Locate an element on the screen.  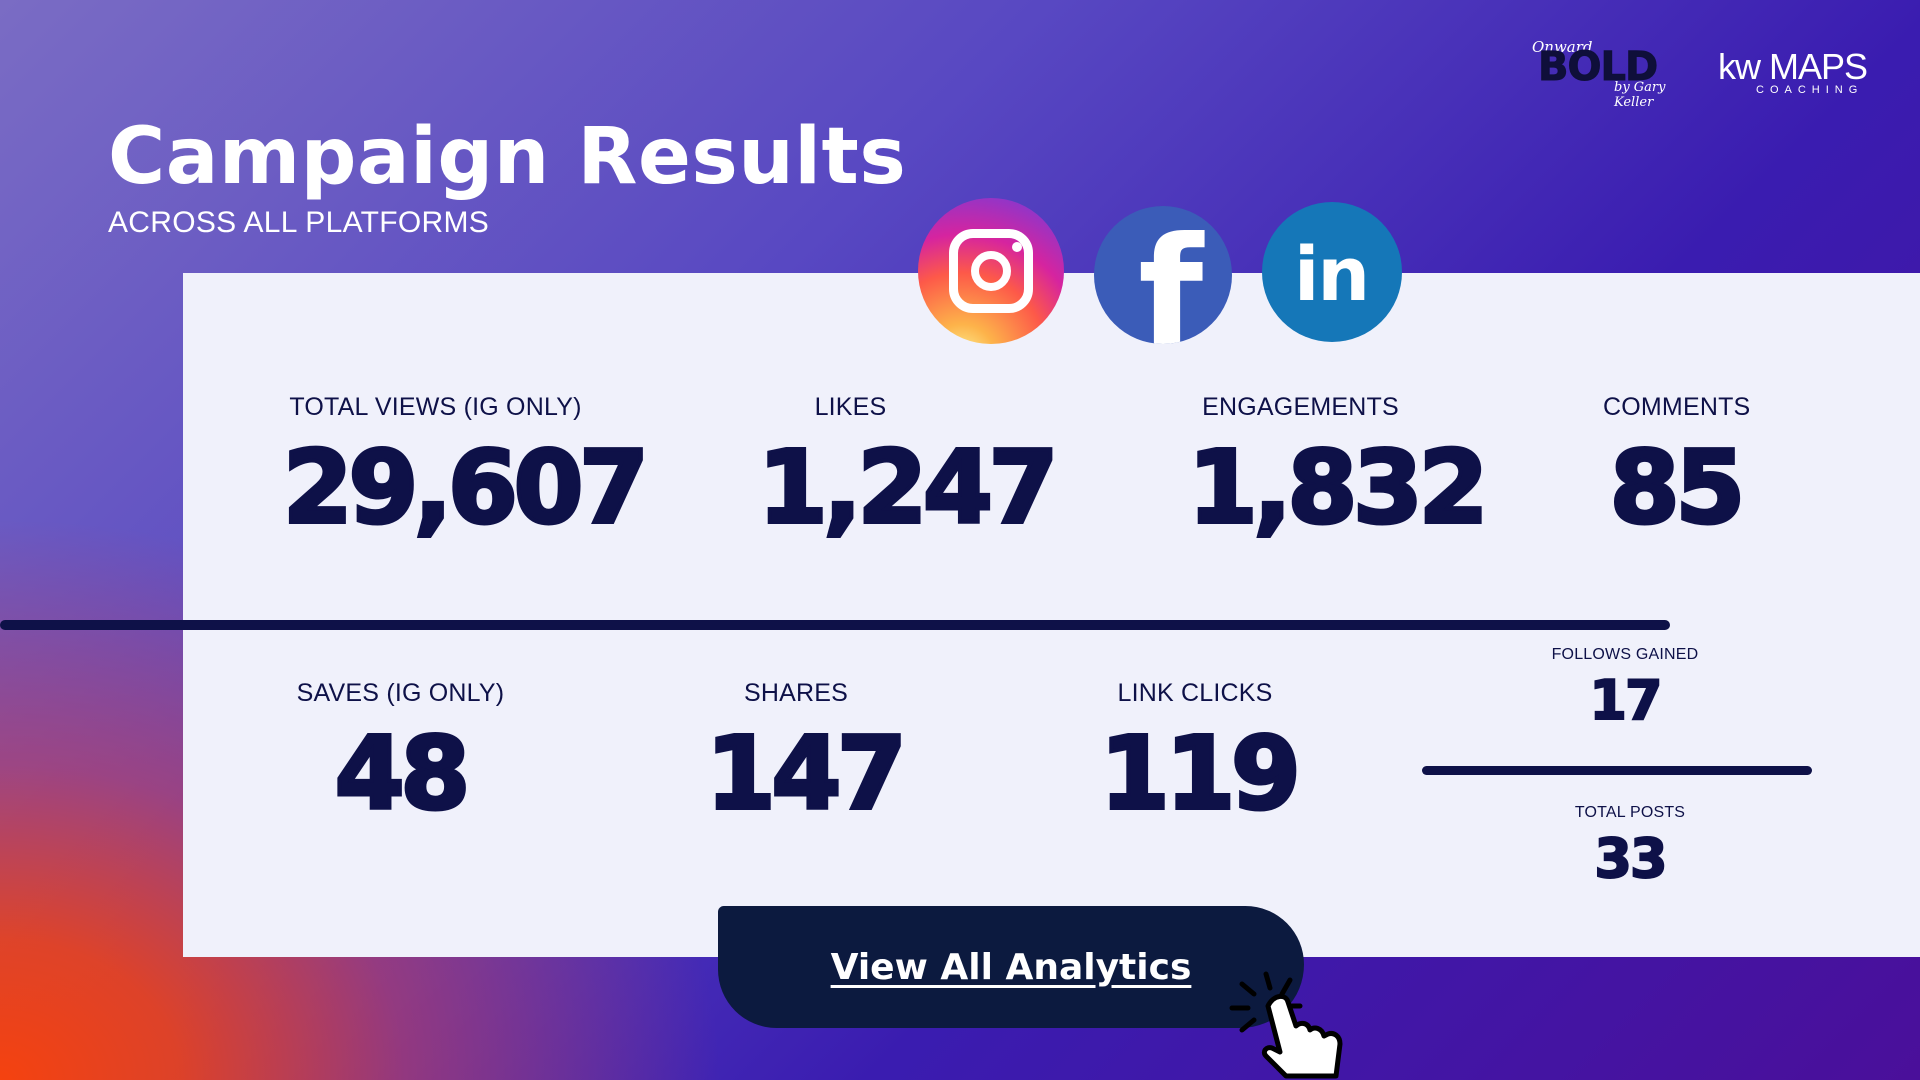
linkedin-icon: in is located at coordinates (1332, 272).